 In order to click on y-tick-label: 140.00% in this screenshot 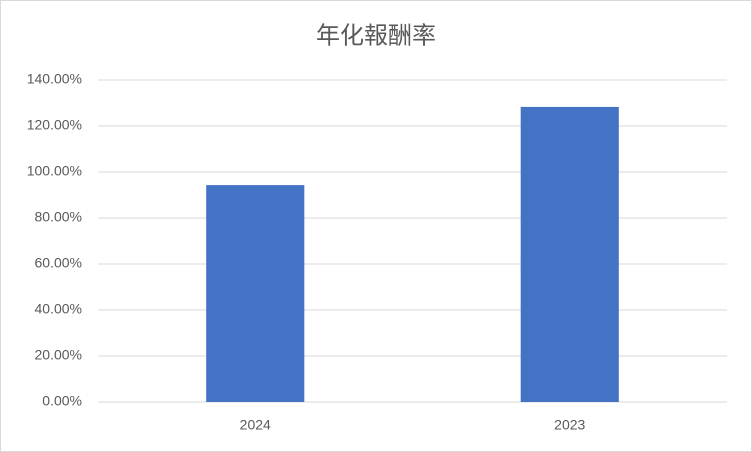, I will do `click(54, 79)`.